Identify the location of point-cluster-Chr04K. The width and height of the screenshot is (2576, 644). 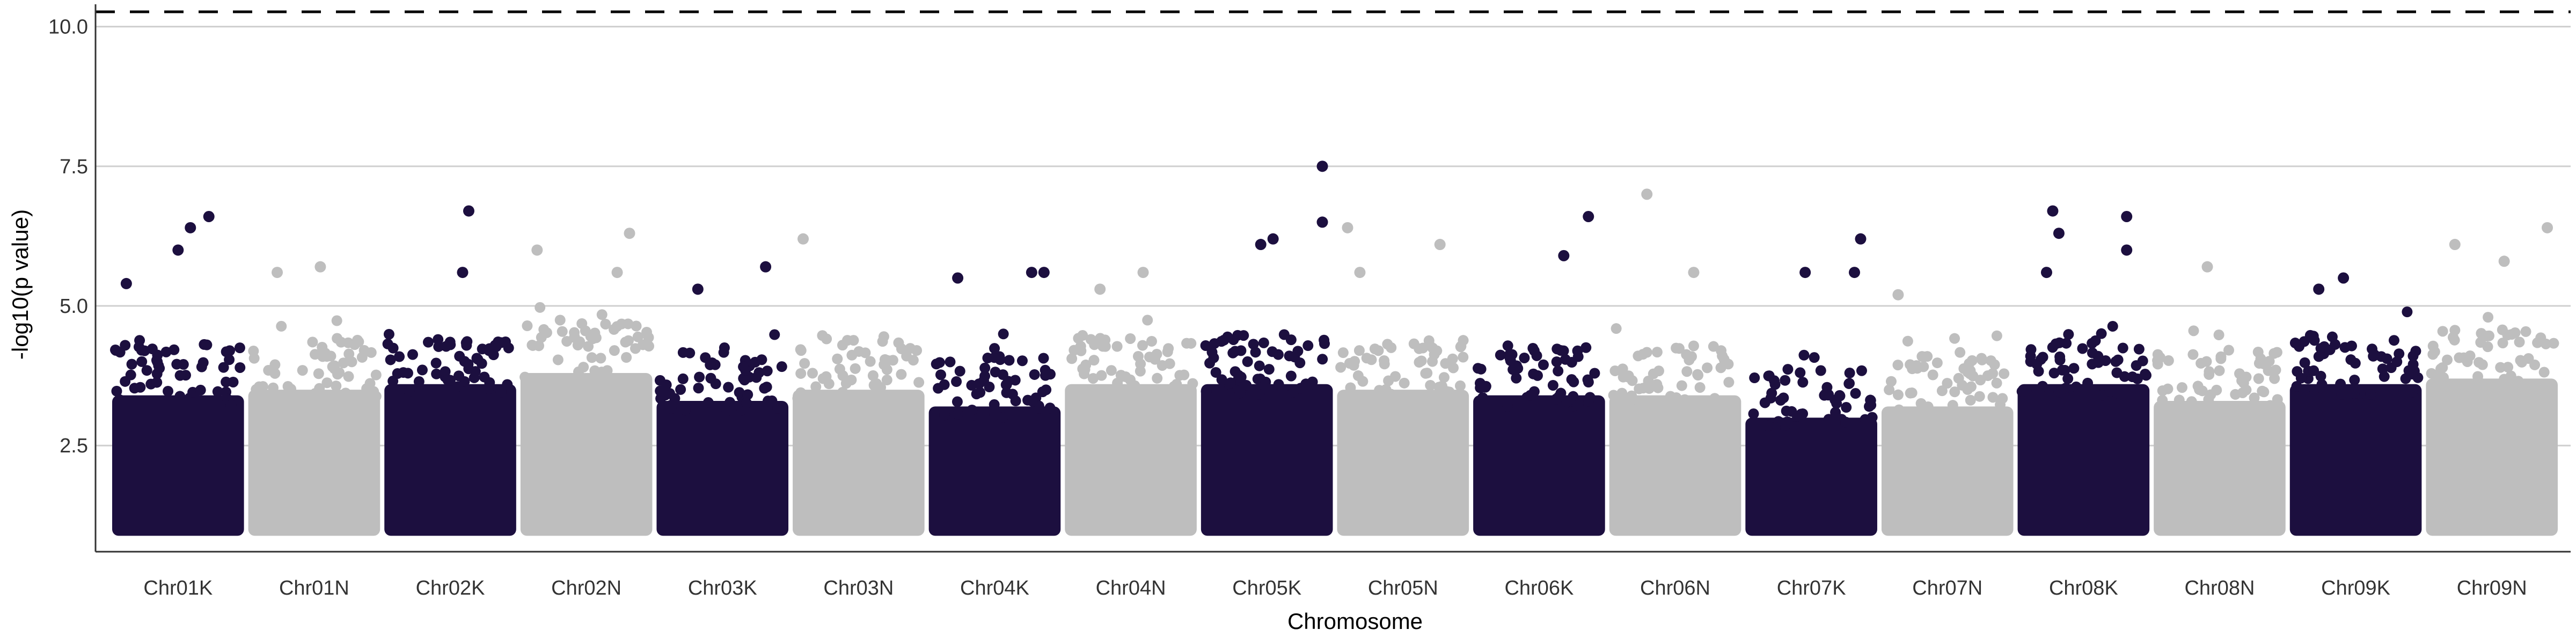
(994, 471).